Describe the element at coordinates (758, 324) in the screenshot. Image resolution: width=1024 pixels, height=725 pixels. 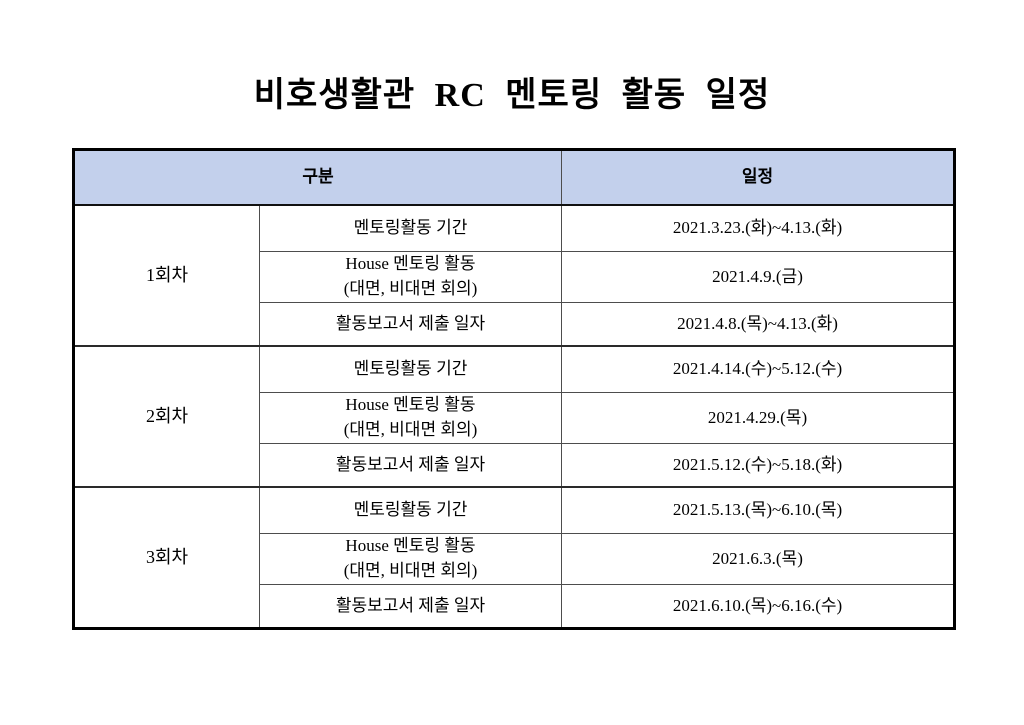
I see `activity-date: 2021.4.8.(목)~4.13.(화)` at that location.